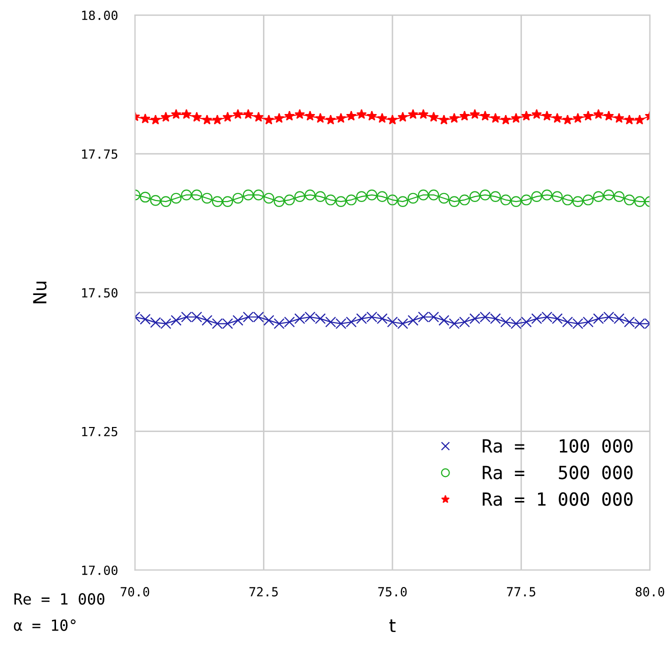  What do you see at coordinates (40, 293) in the screenshot?
I see `y-axis-title: Nu` at bounding box center [40, 293].